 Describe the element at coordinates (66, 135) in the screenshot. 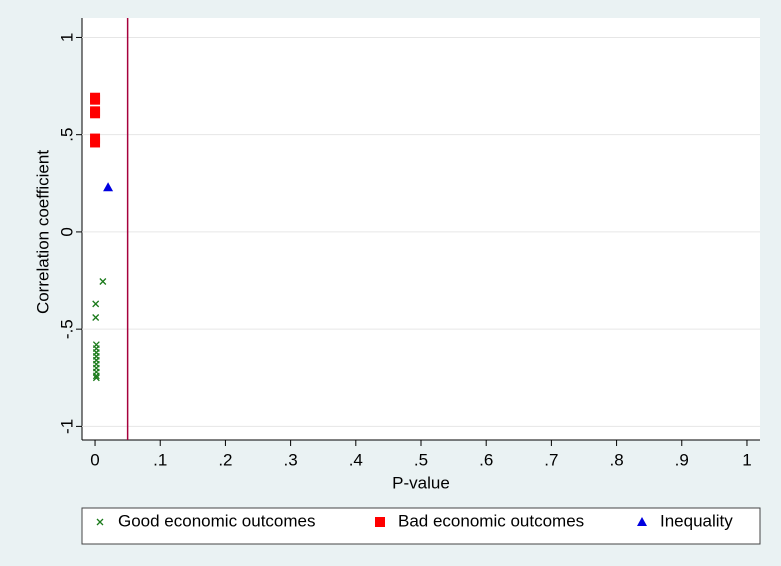

I see `y-tick-label: .5` at that location.